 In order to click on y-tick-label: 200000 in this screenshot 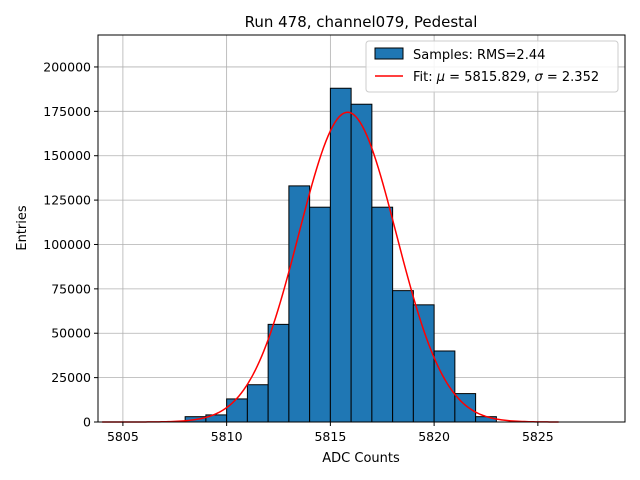, I will do `click(67, 66)`.